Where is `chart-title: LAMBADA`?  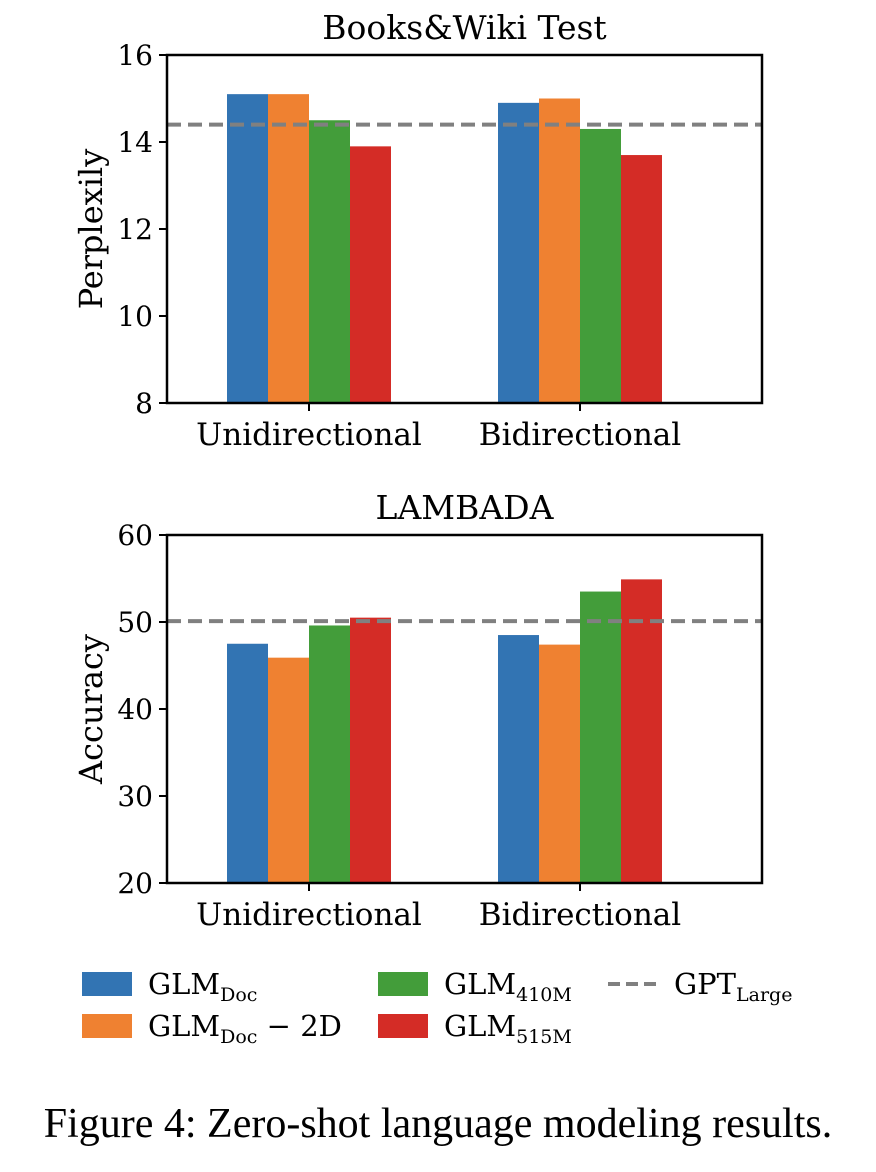 chart-title: LAMBADA is located at coordinates (465, 507).